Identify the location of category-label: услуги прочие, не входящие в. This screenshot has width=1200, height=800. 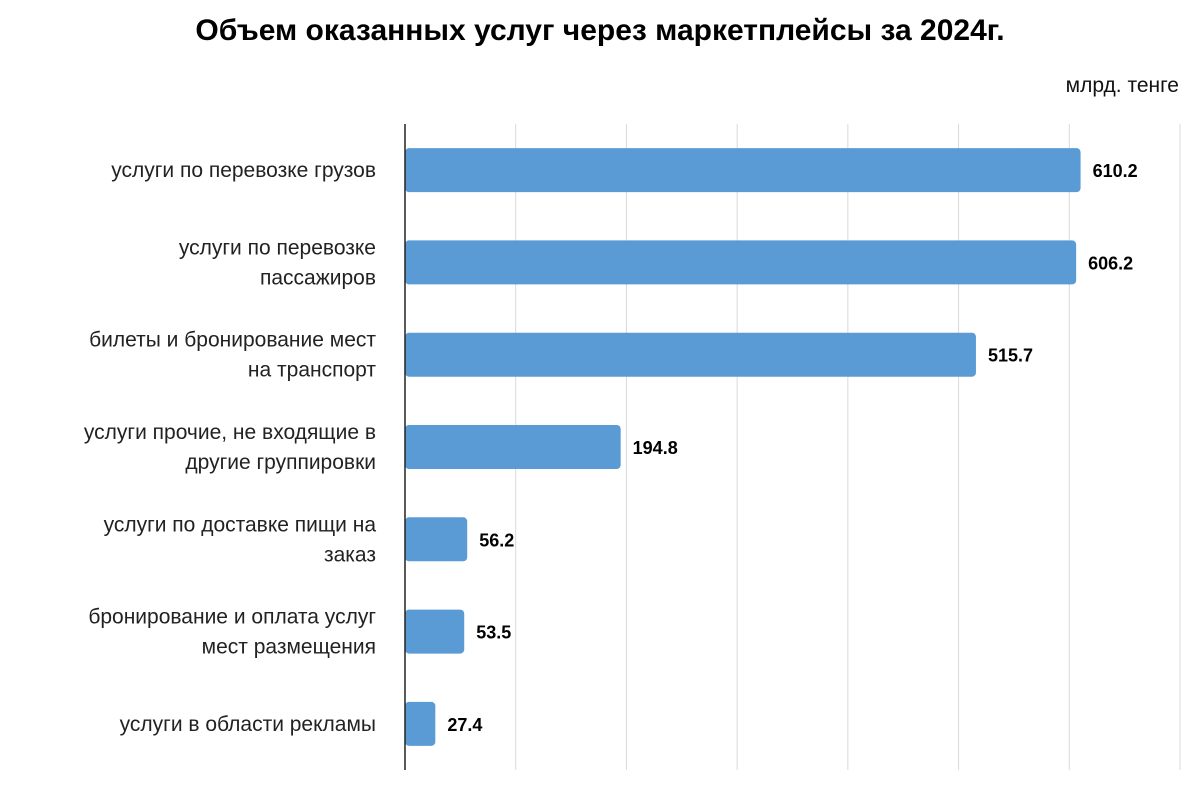
(230, 432).